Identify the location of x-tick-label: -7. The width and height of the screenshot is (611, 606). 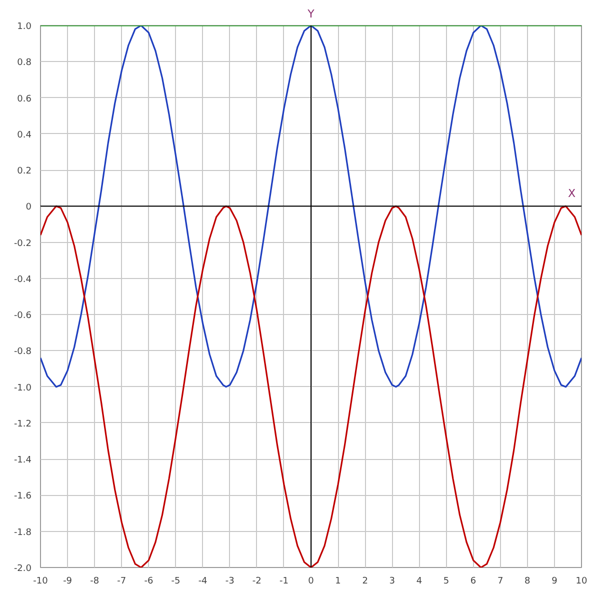
(121, 581).